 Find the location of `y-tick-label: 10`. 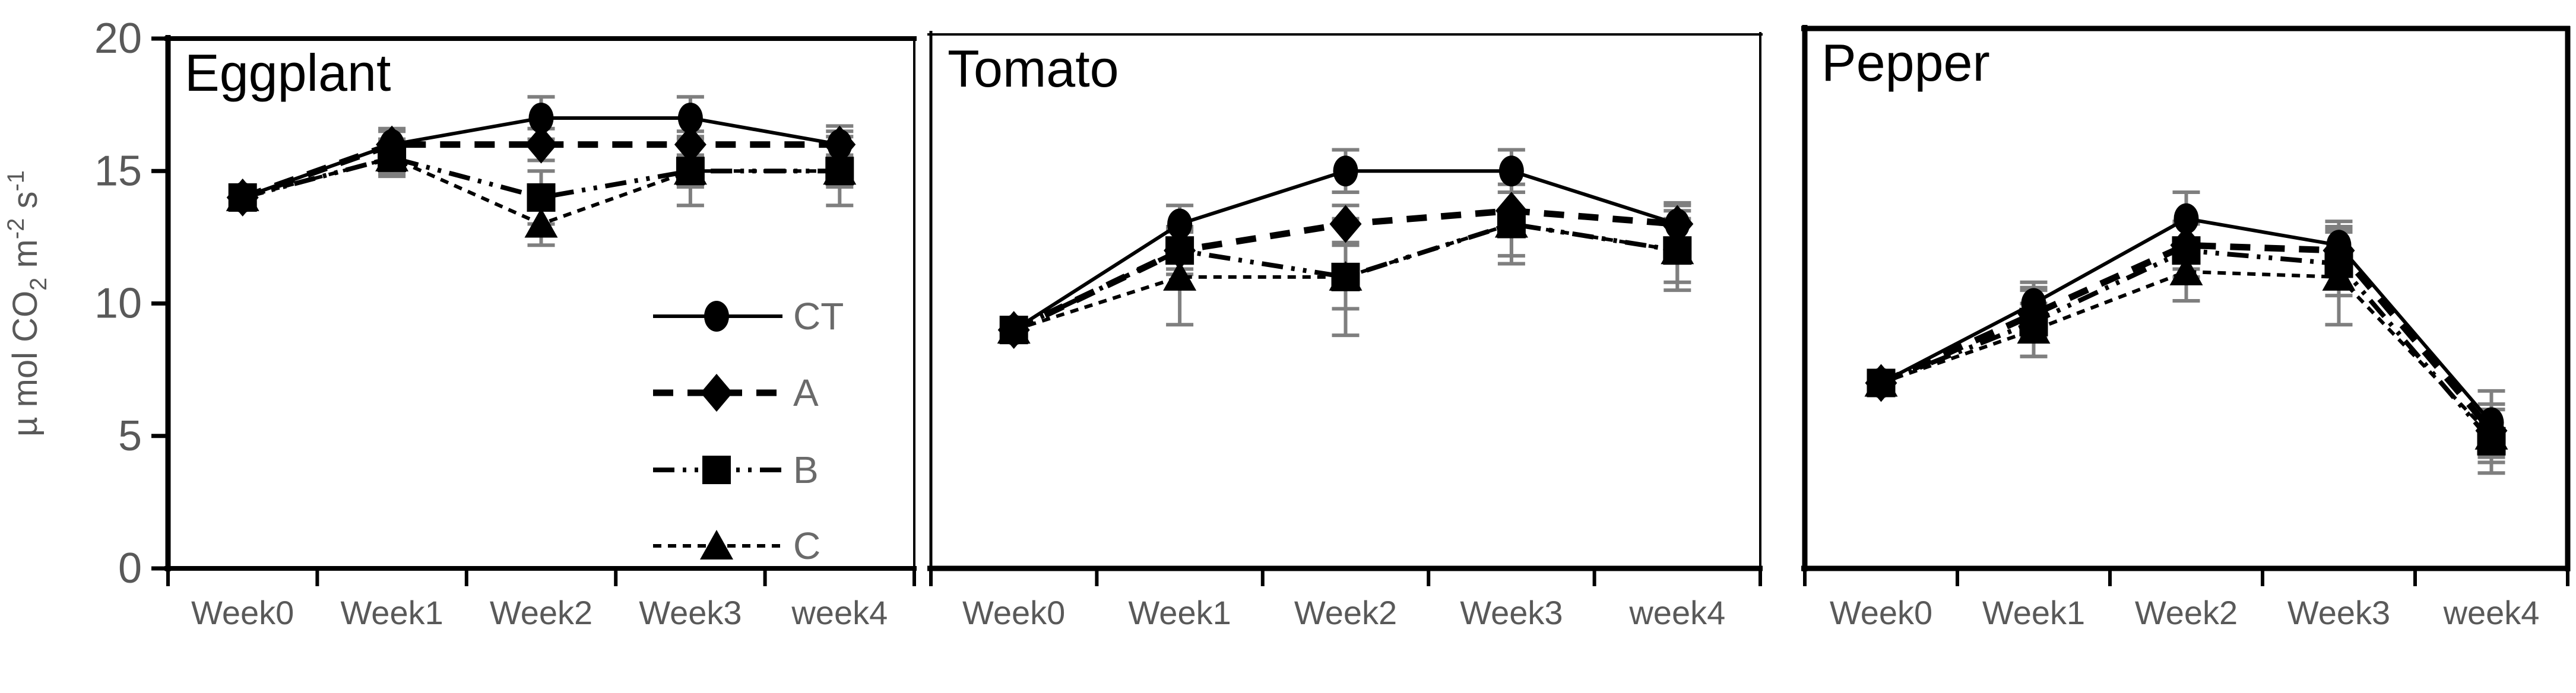

y-tick-label: 10 is located at coordinates (118, 304).